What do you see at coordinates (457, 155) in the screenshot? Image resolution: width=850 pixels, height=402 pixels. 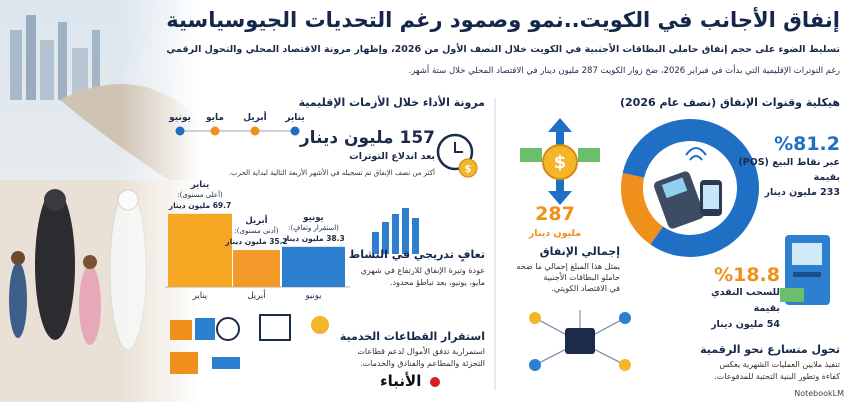 I see `clock-icon: $` at bounding box center [457, 155].